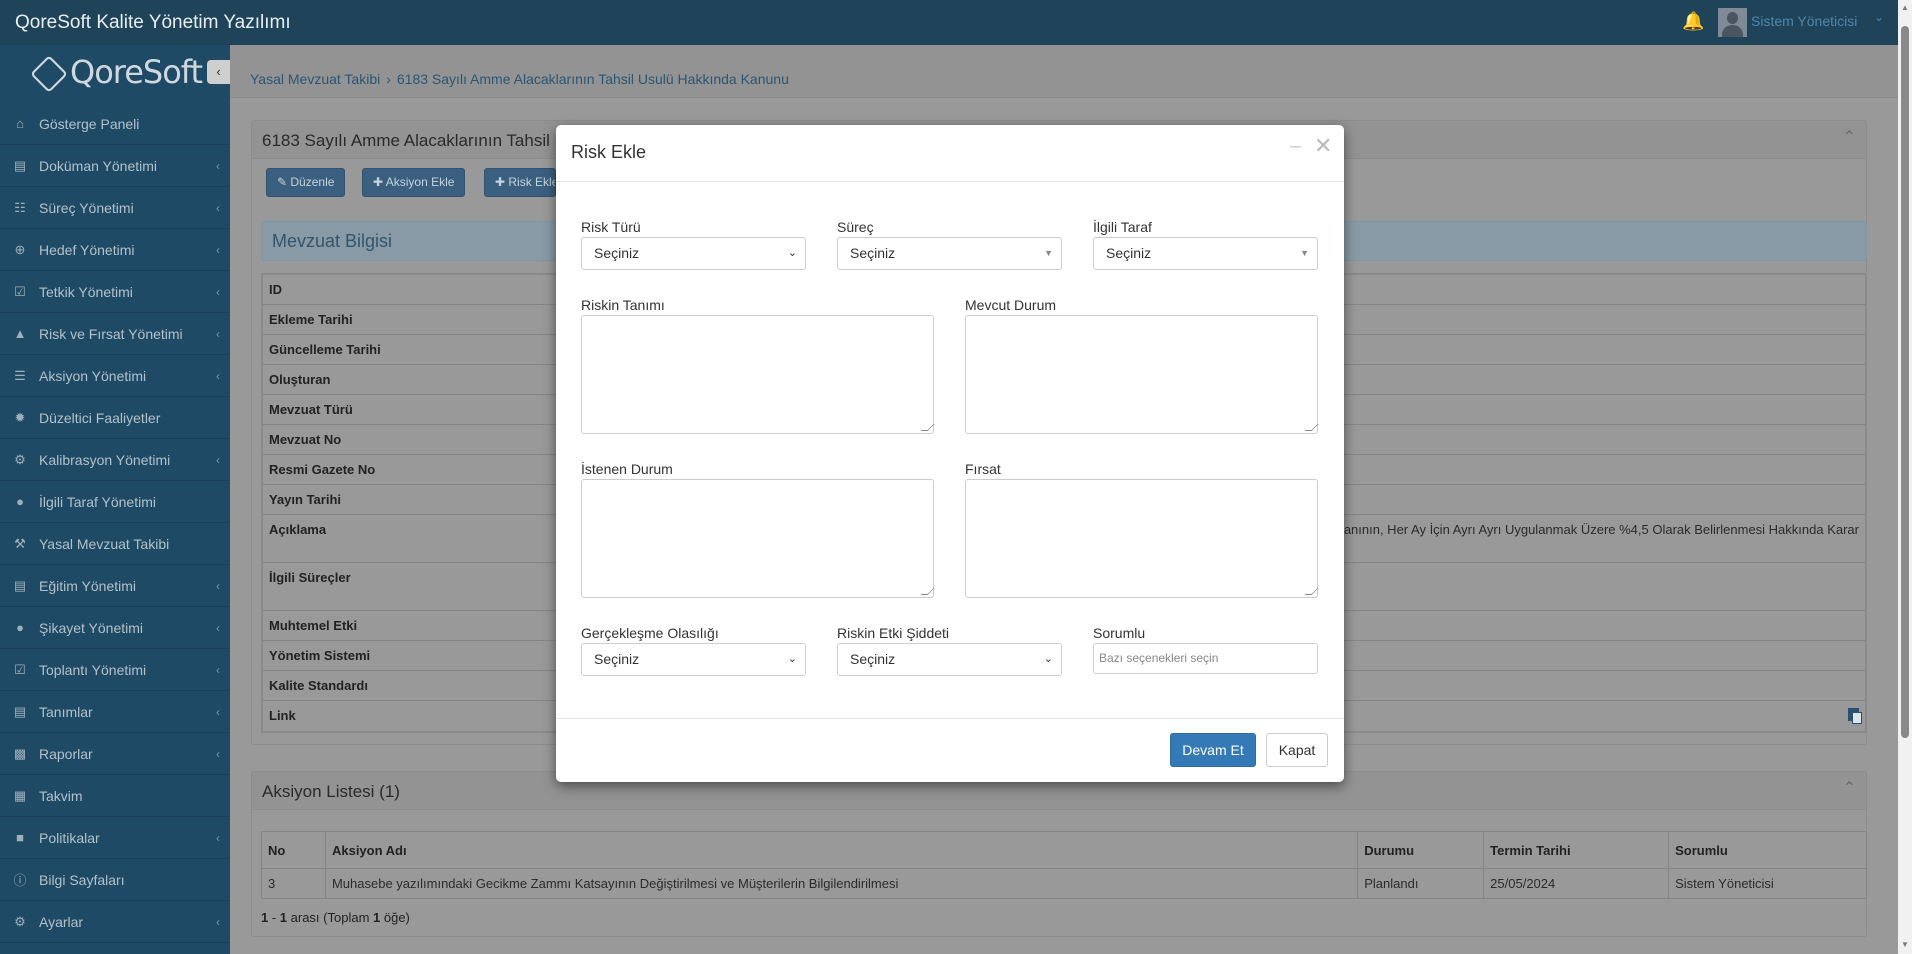  What do you see at coordinates (1804, 21) in the screenshot?
I see `user-menu: Sistem Yöneticisi` at bounding box center [1804, 21].